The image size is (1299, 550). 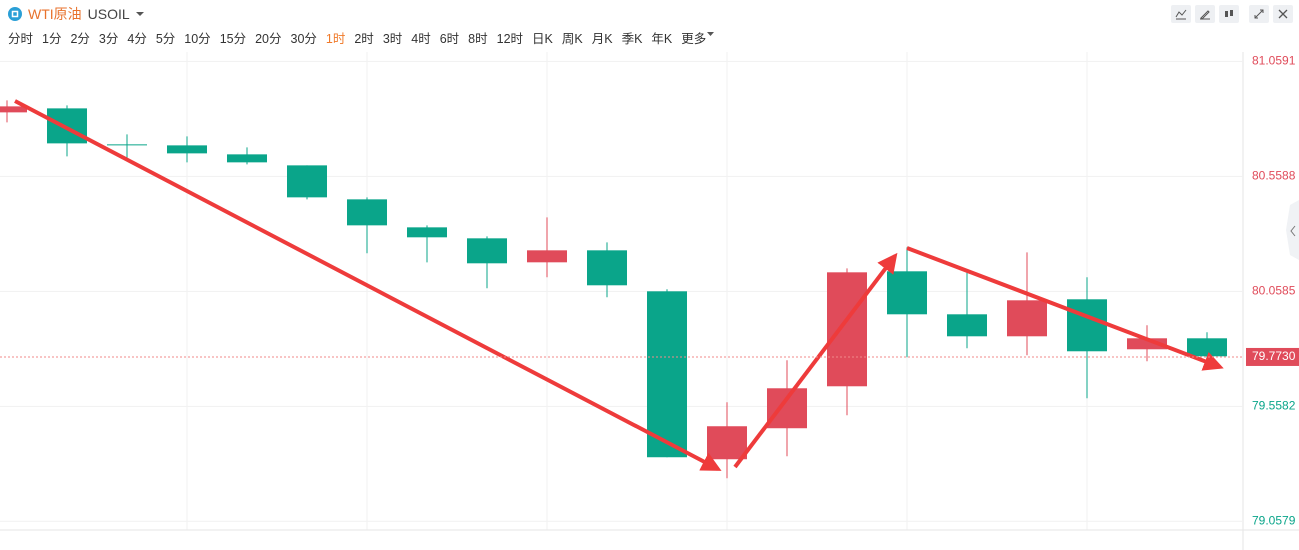 I want to click on y-tick-label: 79.0579, so click(x=1274, y=520).